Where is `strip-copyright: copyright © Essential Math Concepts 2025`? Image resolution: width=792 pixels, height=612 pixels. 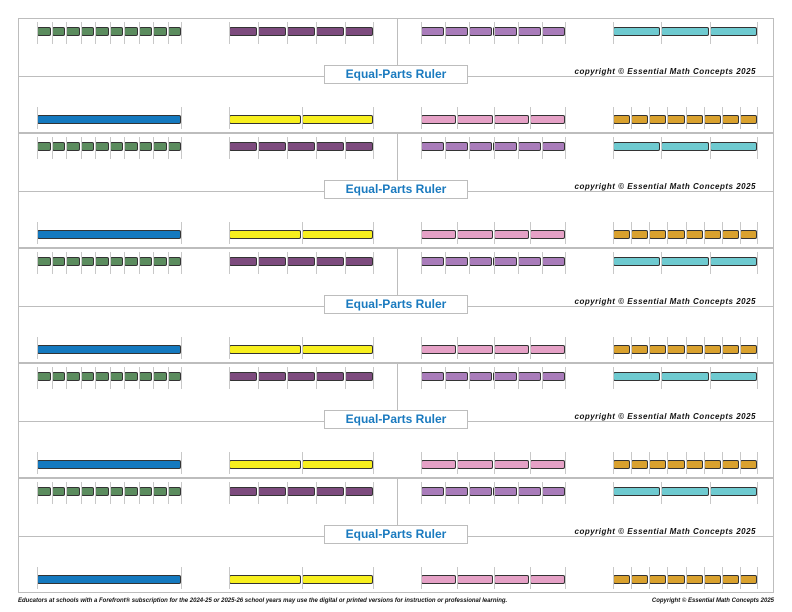 strip-copyright: copyright © Essential Math Concepts 2025 is located at coordinates (665, 71).